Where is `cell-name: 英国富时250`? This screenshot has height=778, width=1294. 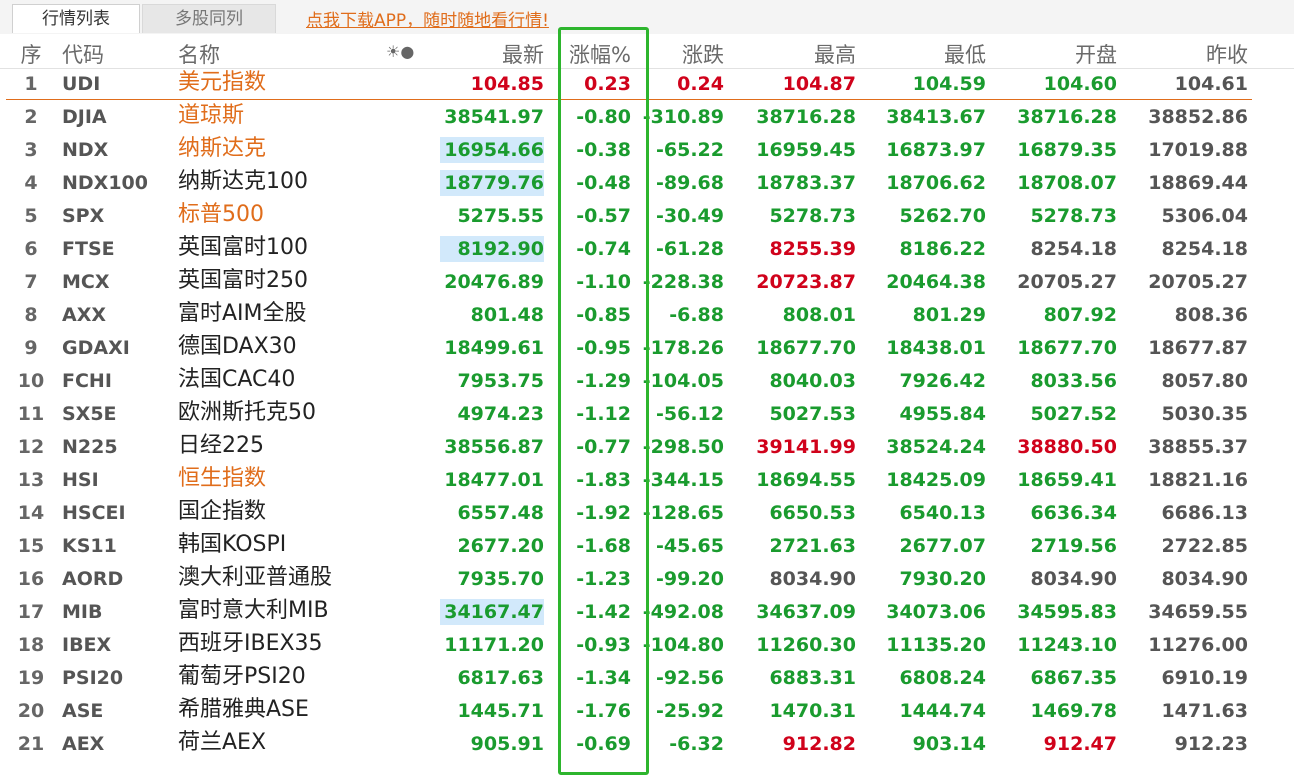 cell-name: 英国富时250 is located at coordinates (243, 280).